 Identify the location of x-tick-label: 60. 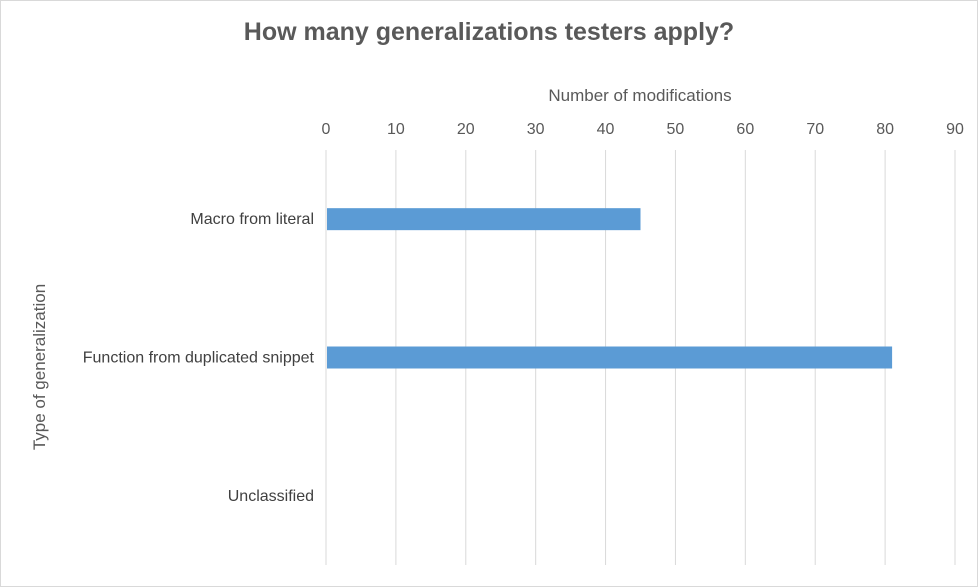
(745, 129).